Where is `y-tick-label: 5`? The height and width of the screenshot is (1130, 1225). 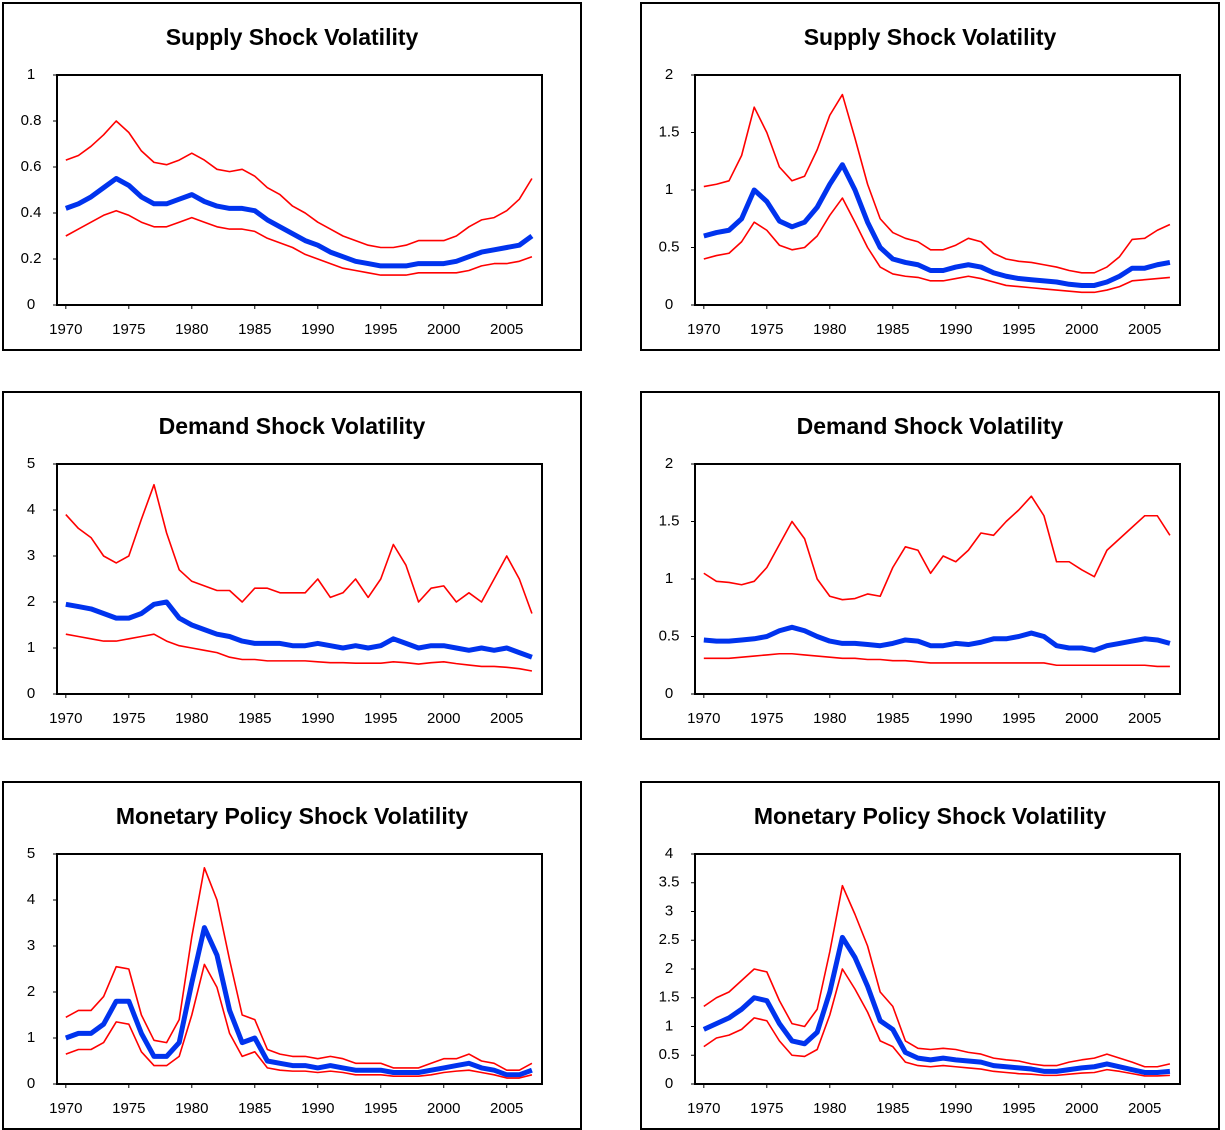 y-tick-label: 5 is located at coordinates (31, 463).